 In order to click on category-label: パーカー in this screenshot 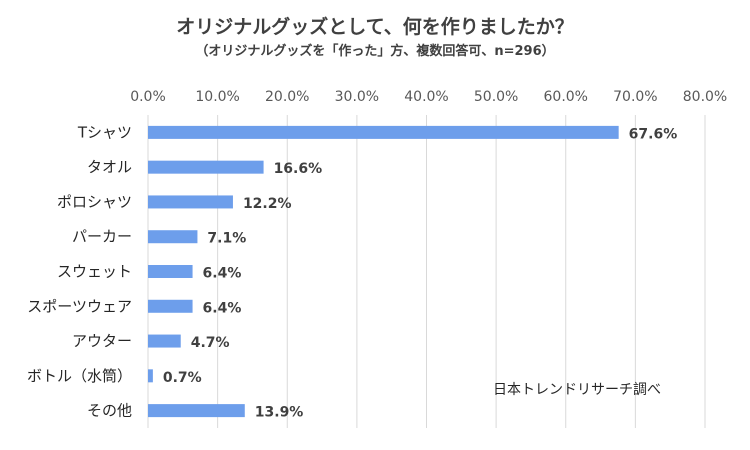, I will do `click(102, 237)`.